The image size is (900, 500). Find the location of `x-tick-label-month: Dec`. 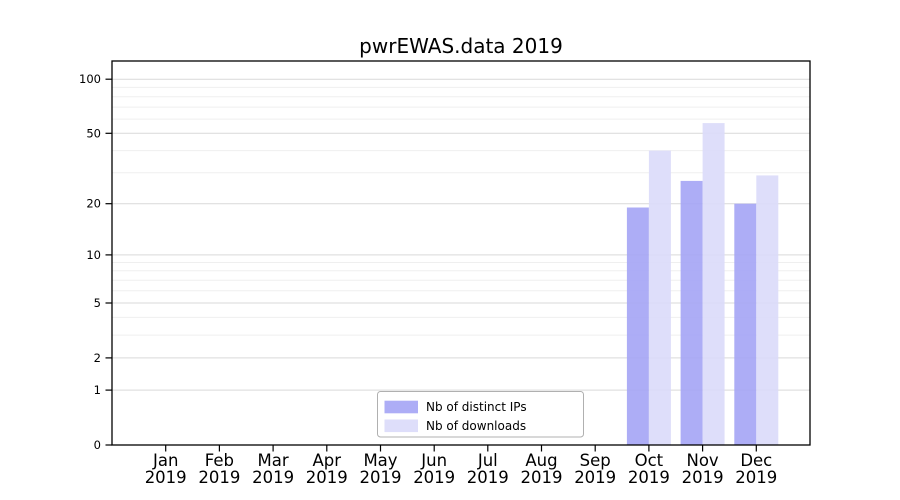

x-tick-label-month: Dec is located at coordinates (756, 460).